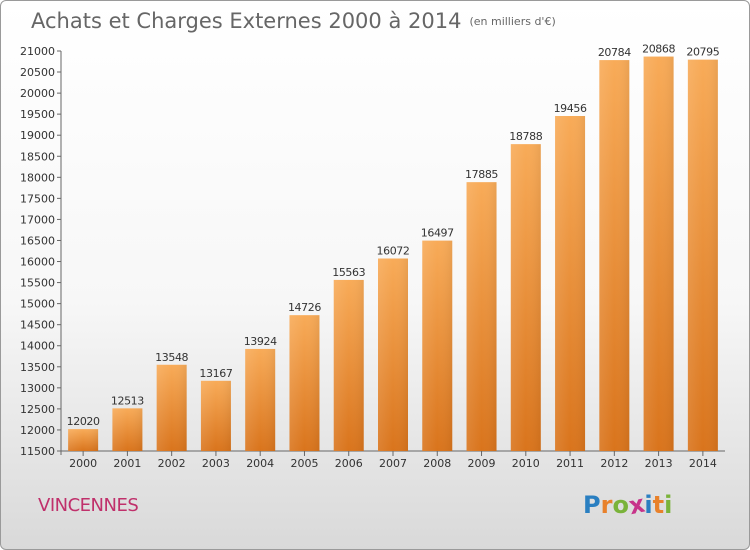 This screenshot has height=550, width=750. Describe the element at coordinates (215, 373) in the screenshot. I see `bar-value-label: 13167` at that location.